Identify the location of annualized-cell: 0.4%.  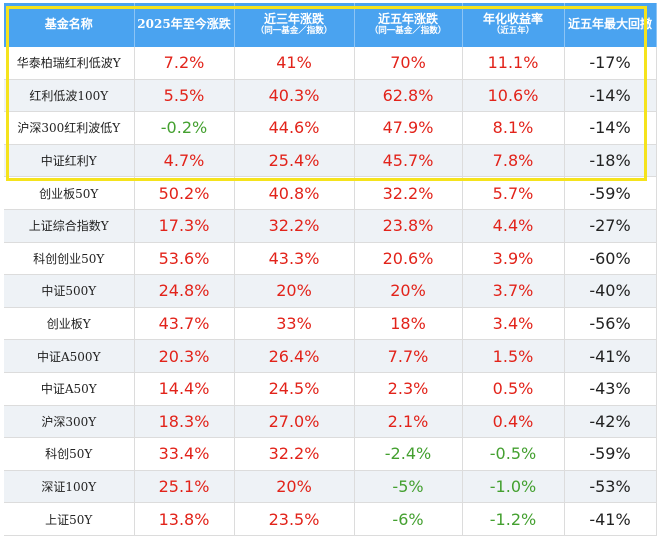
(513, 422).